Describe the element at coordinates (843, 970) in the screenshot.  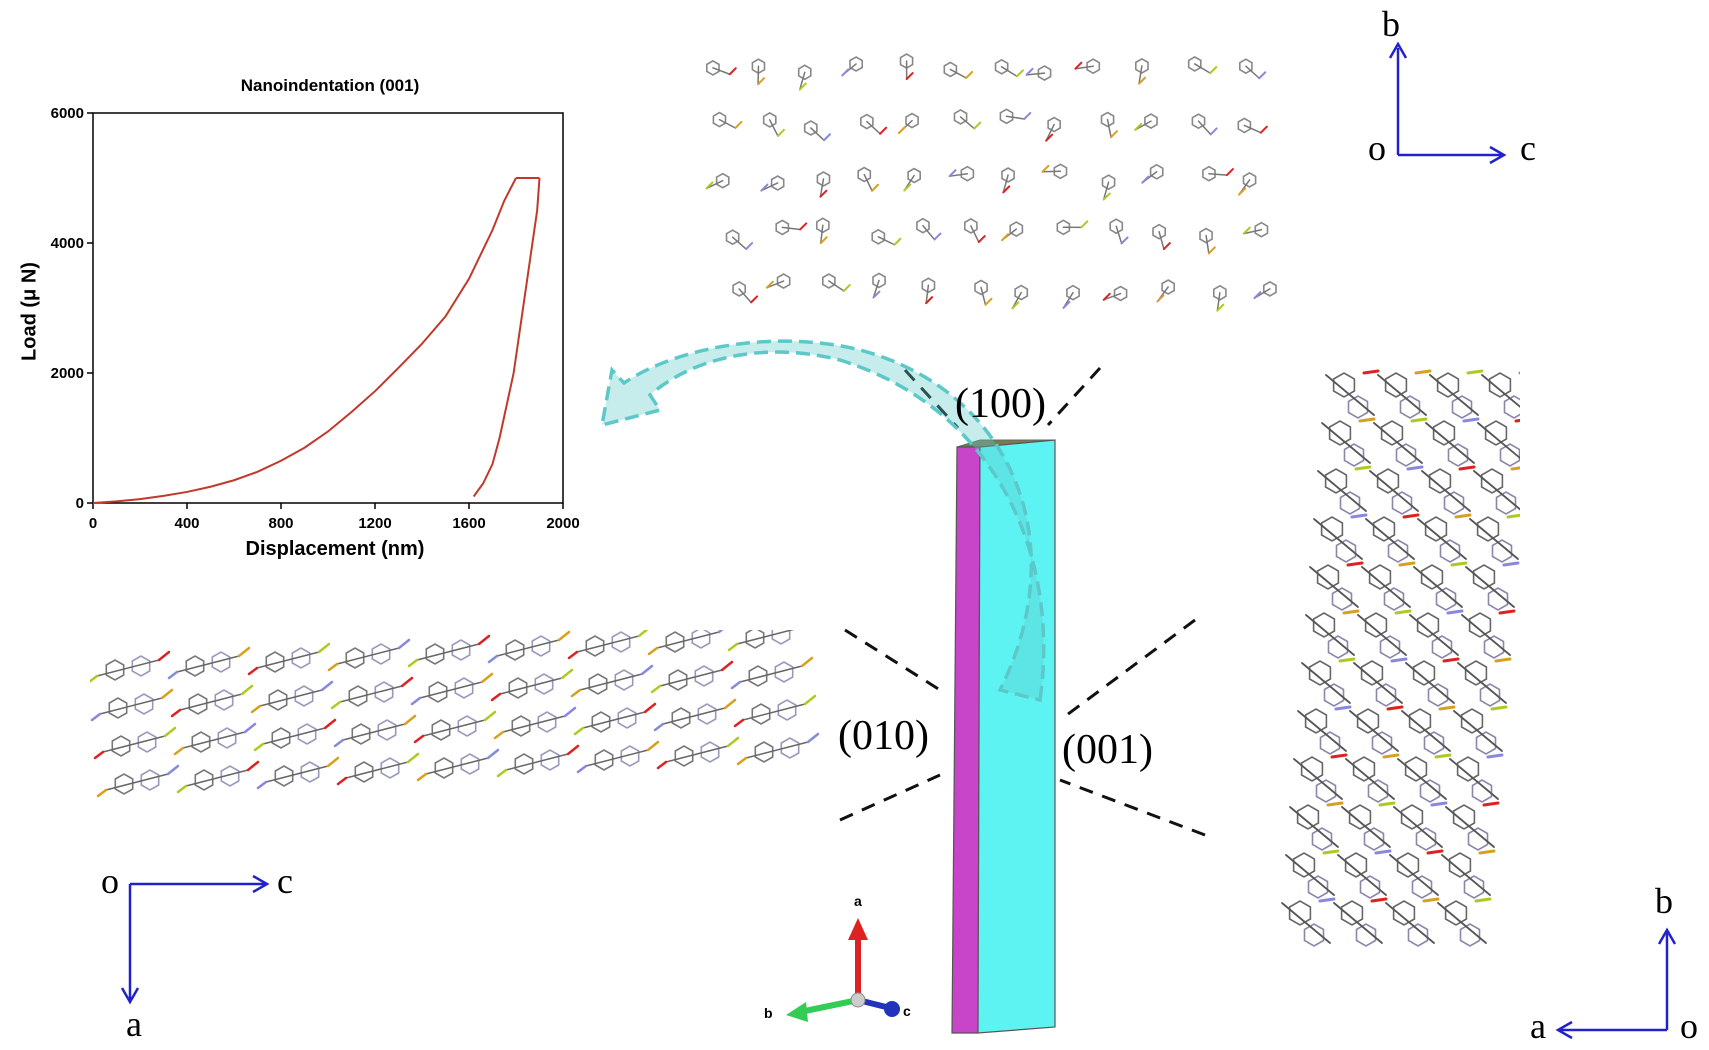
I see `orientation-triad` at that location.